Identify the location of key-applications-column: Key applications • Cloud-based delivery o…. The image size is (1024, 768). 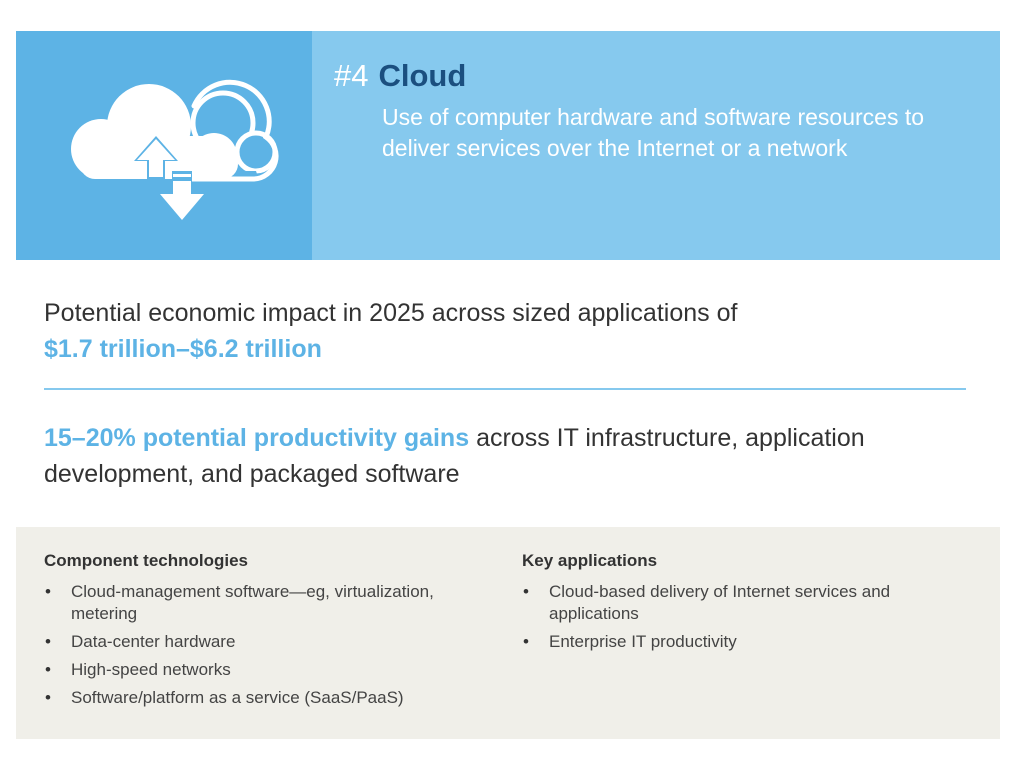
(732, 604).